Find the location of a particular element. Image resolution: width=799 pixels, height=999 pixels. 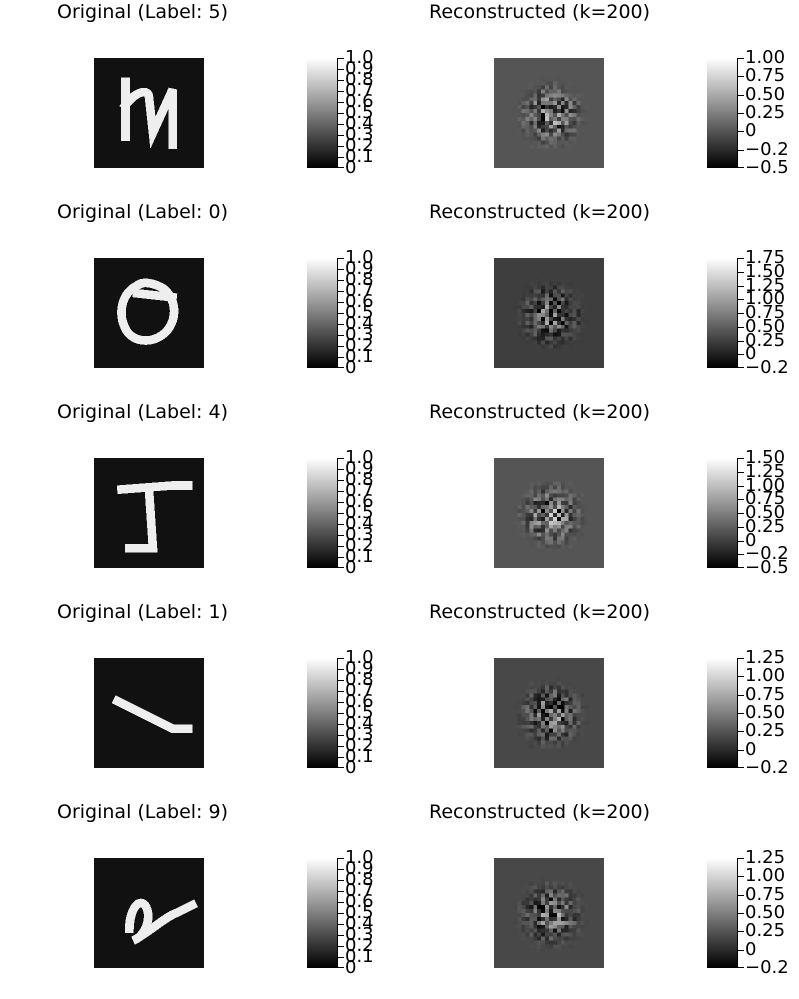

original-title: Original (Label: 4) is located at coordinates (142, 412).